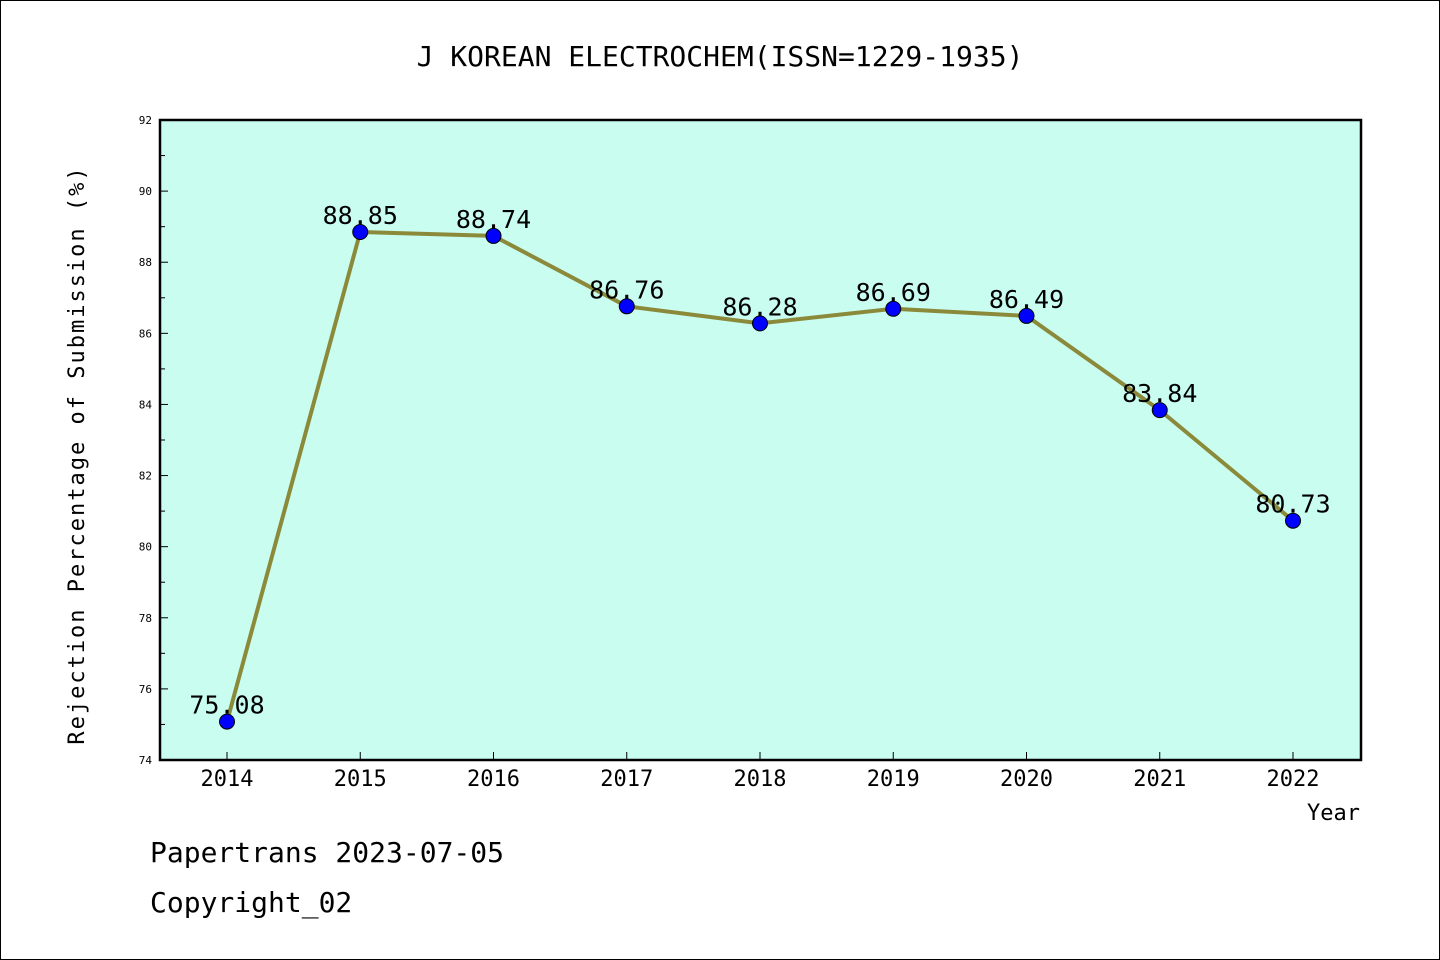 The image size is (1440, 960). What do you see at coordinates (145, 191) in the screenshot?
I see `y-tick-label: 90` at bounding box center [145, 191].